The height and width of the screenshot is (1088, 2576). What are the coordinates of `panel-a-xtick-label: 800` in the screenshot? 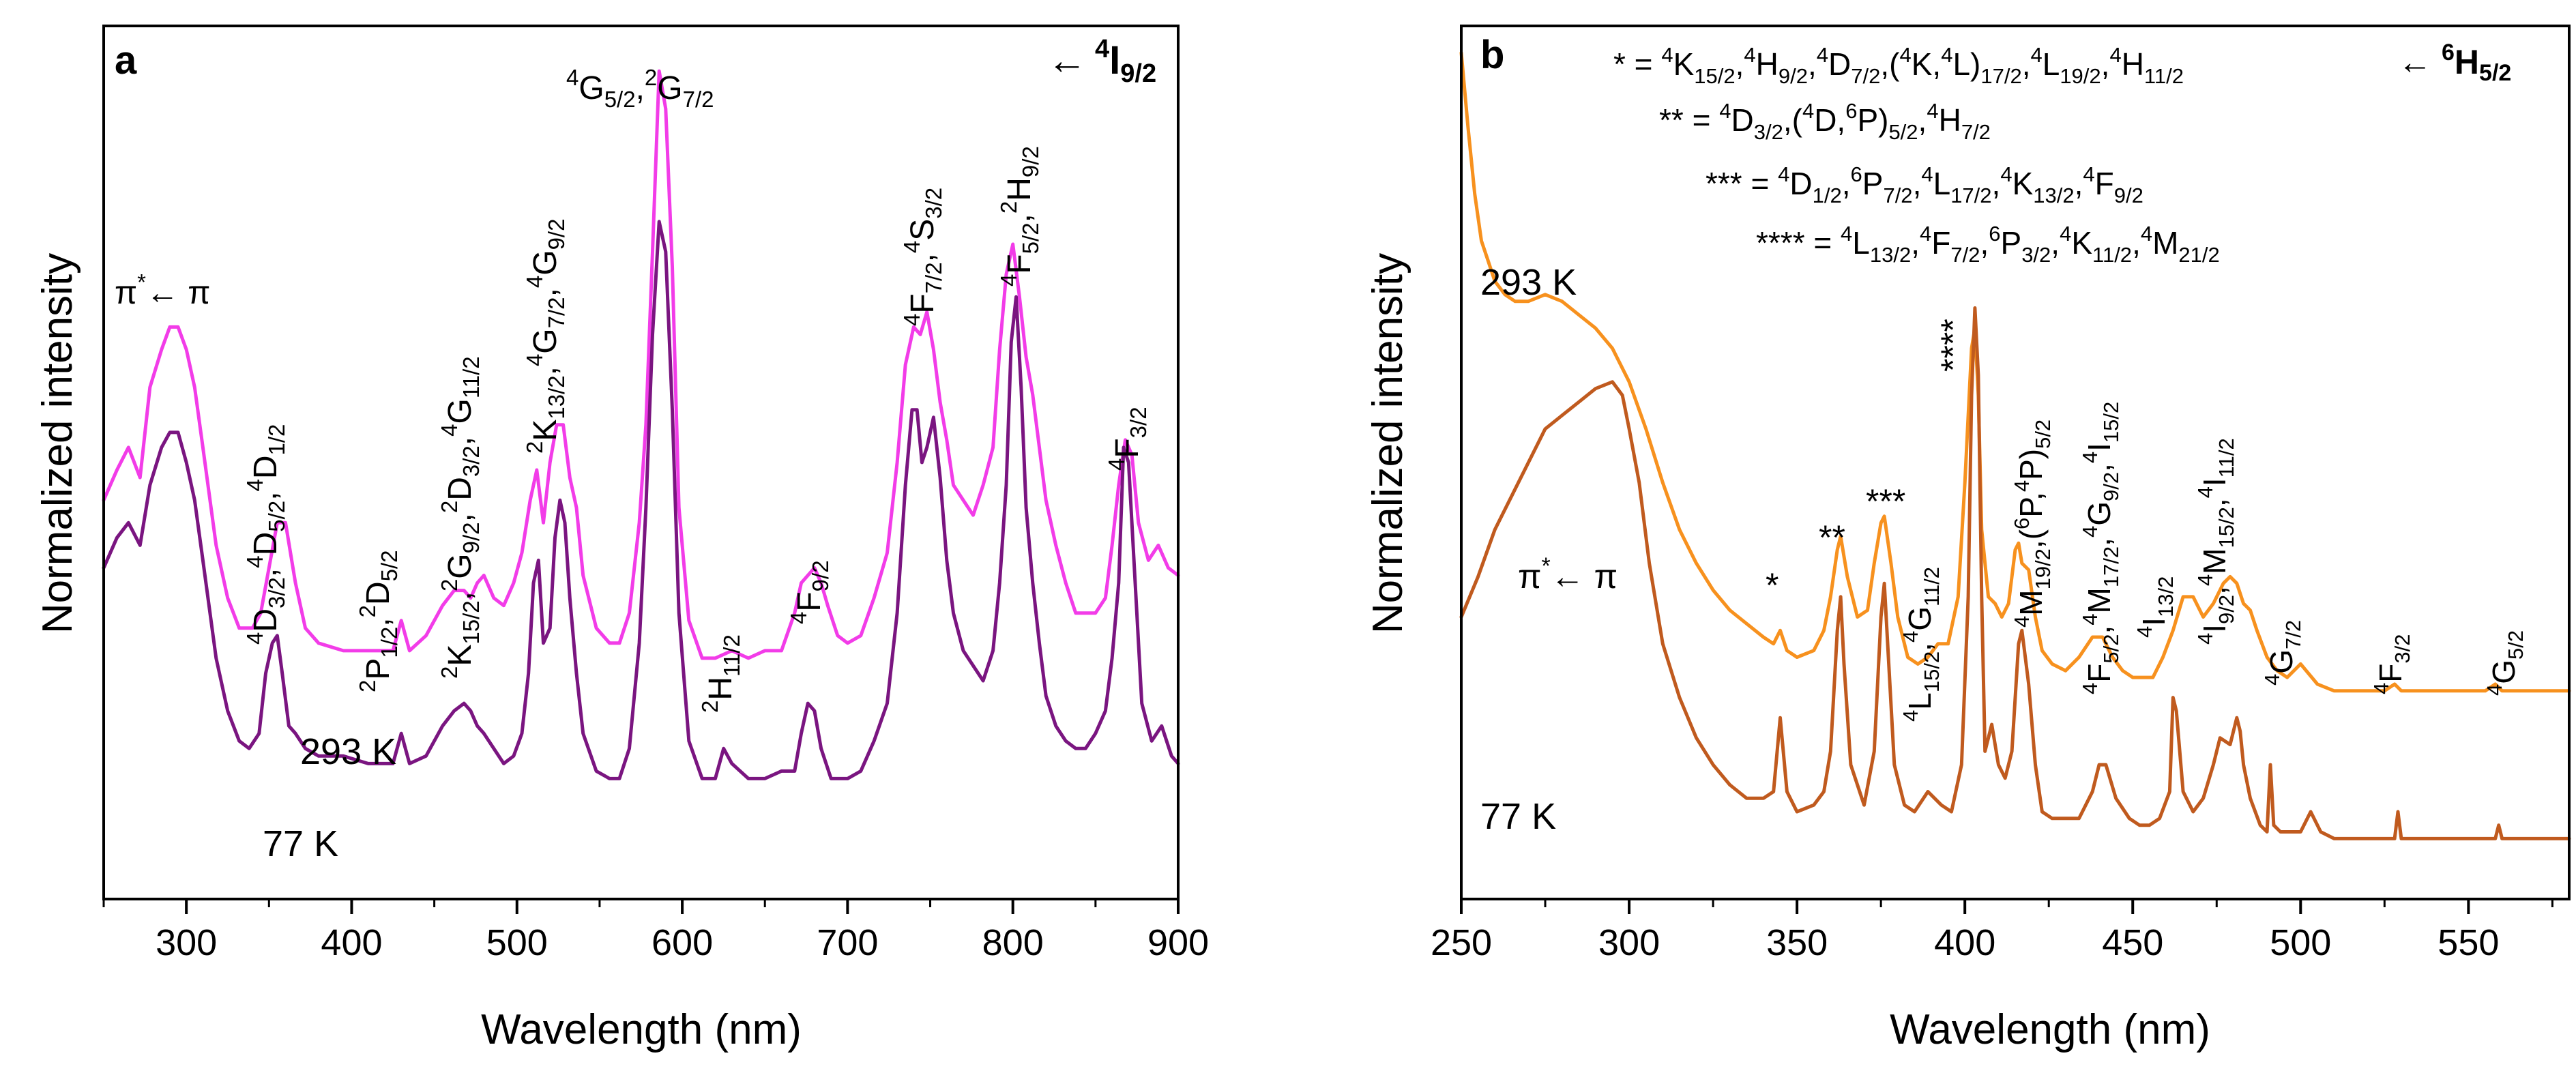 It's located at (1013, 943).